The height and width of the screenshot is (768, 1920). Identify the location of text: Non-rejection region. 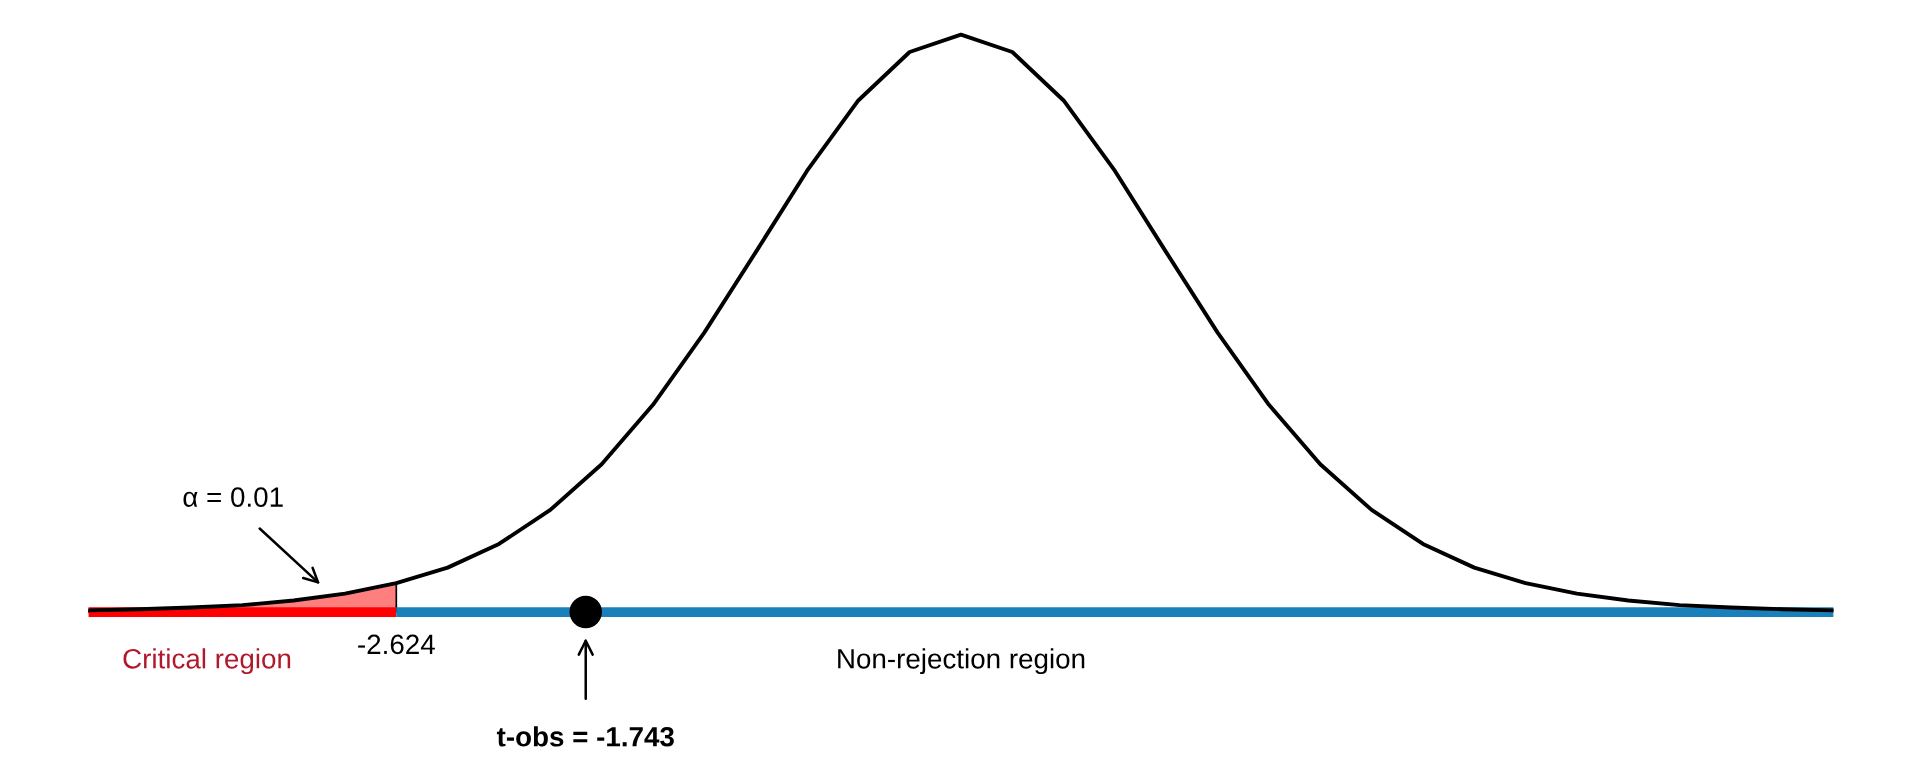
(961, 661).